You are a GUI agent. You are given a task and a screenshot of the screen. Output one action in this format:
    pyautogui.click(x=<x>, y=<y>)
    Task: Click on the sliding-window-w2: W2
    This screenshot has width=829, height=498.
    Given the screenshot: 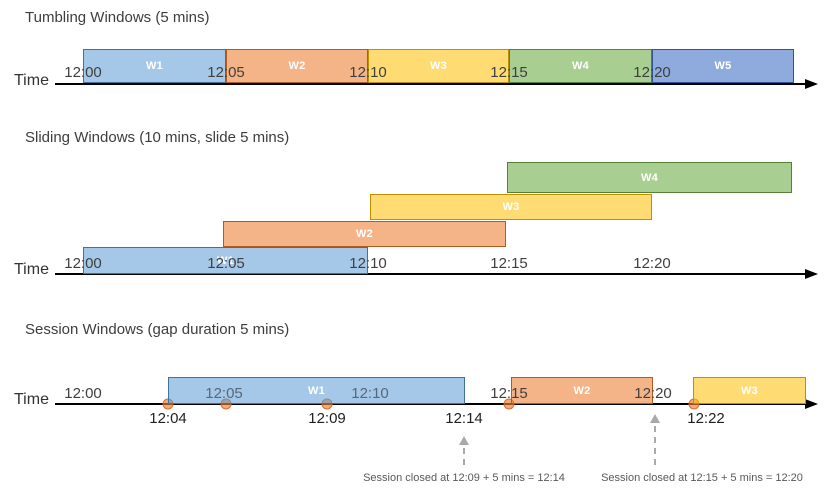 What is the action you would take?
    pyautogui.click(x=364, y=234)
    